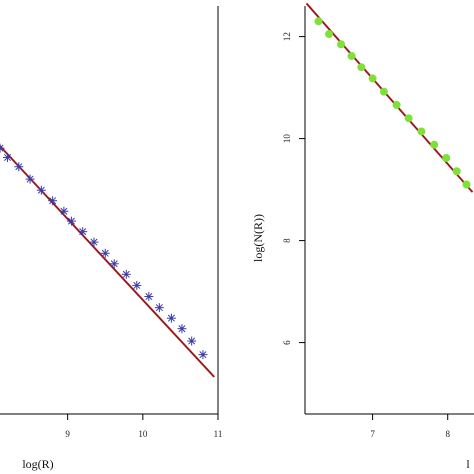  Describe the element at coordinates (143, 434) in the screenshot. I see `left-x-tick-label: 10` at that location.